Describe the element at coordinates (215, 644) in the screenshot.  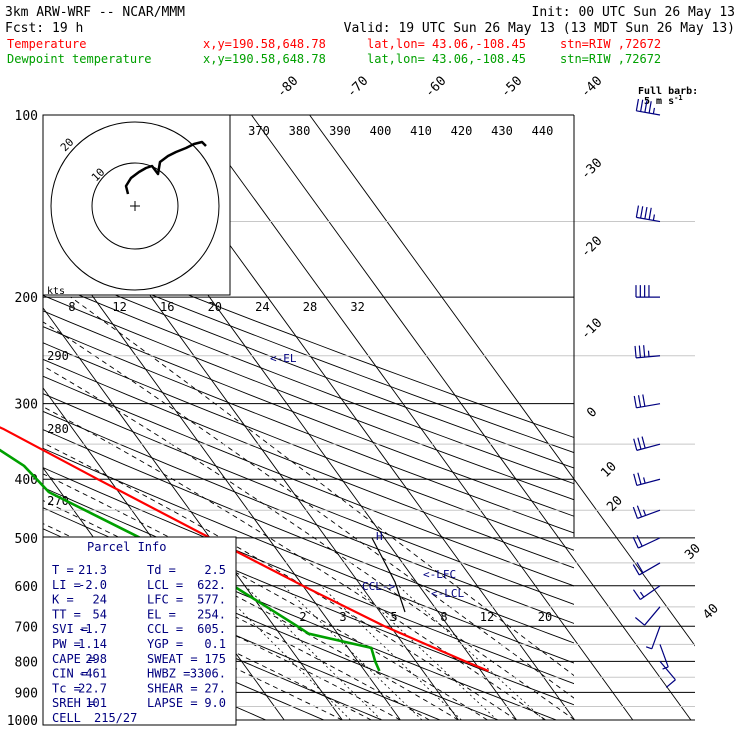
I see `parcel-value: 0.1` at that location.